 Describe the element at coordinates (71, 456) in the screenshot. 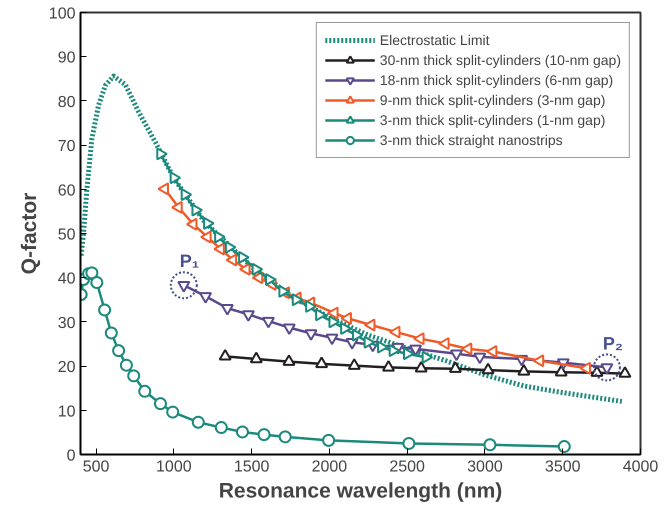

I see `y-tick-label: 0` at that location.